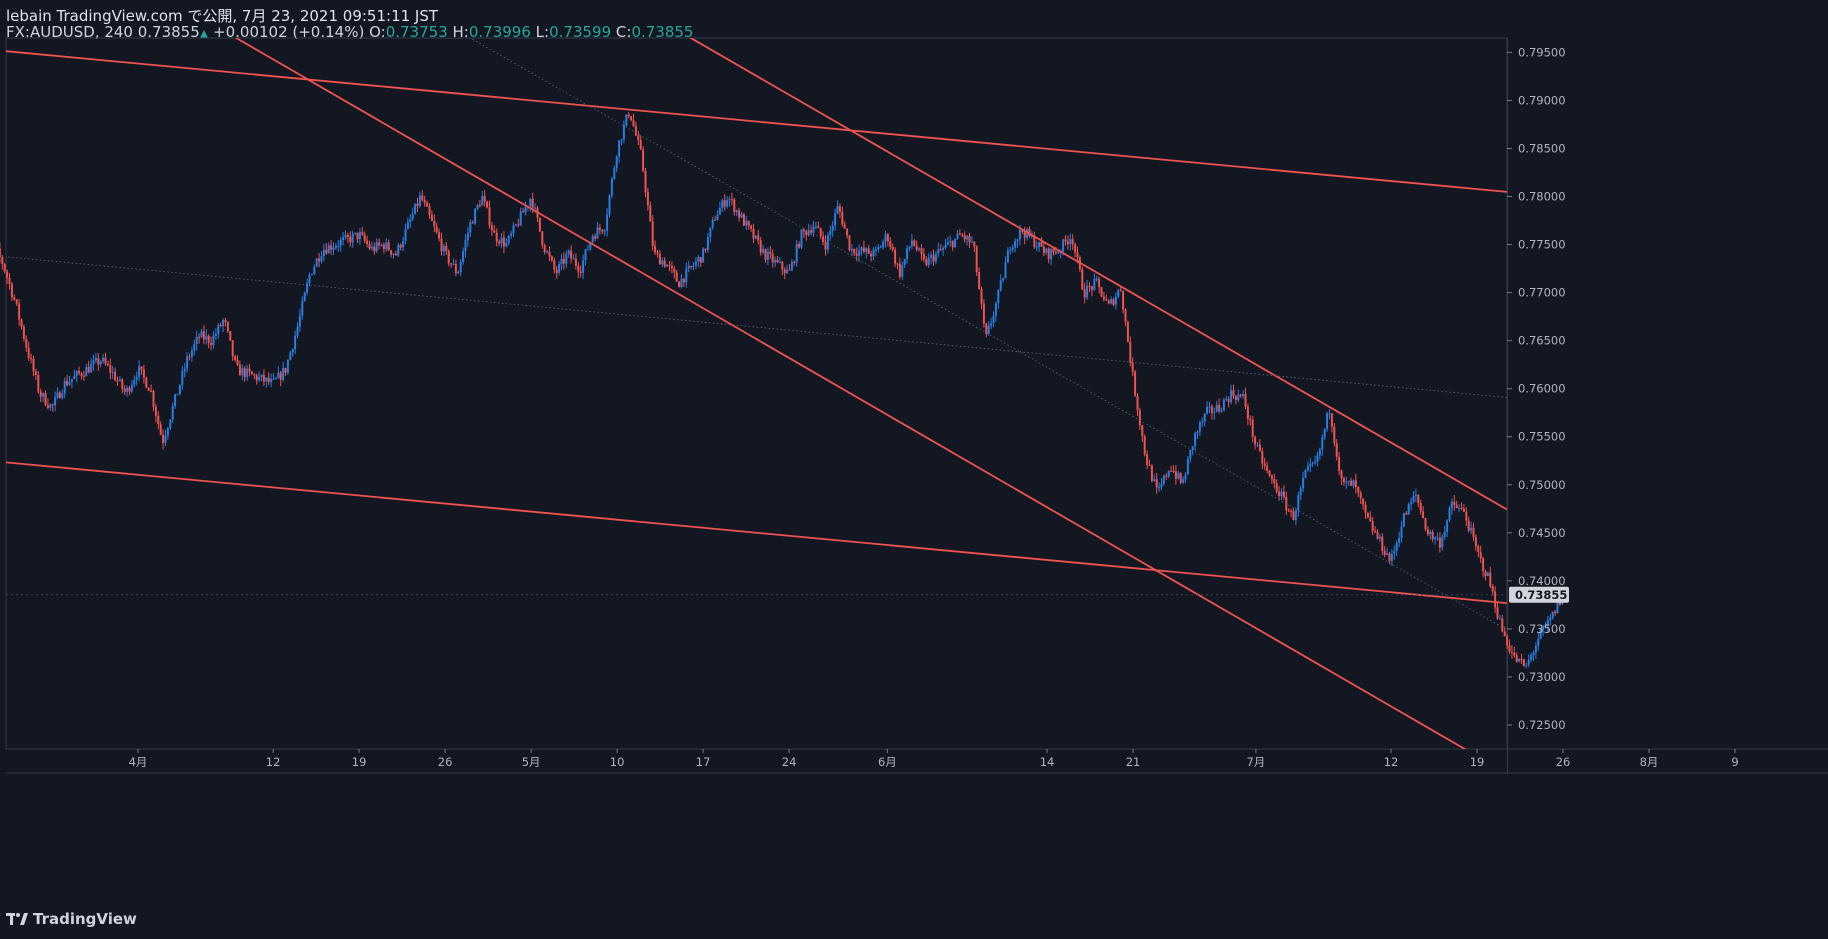 The width and height of the screenshot is (1828, 939). I want to click on tradingview-logo: TradingView, so click(71, 919).